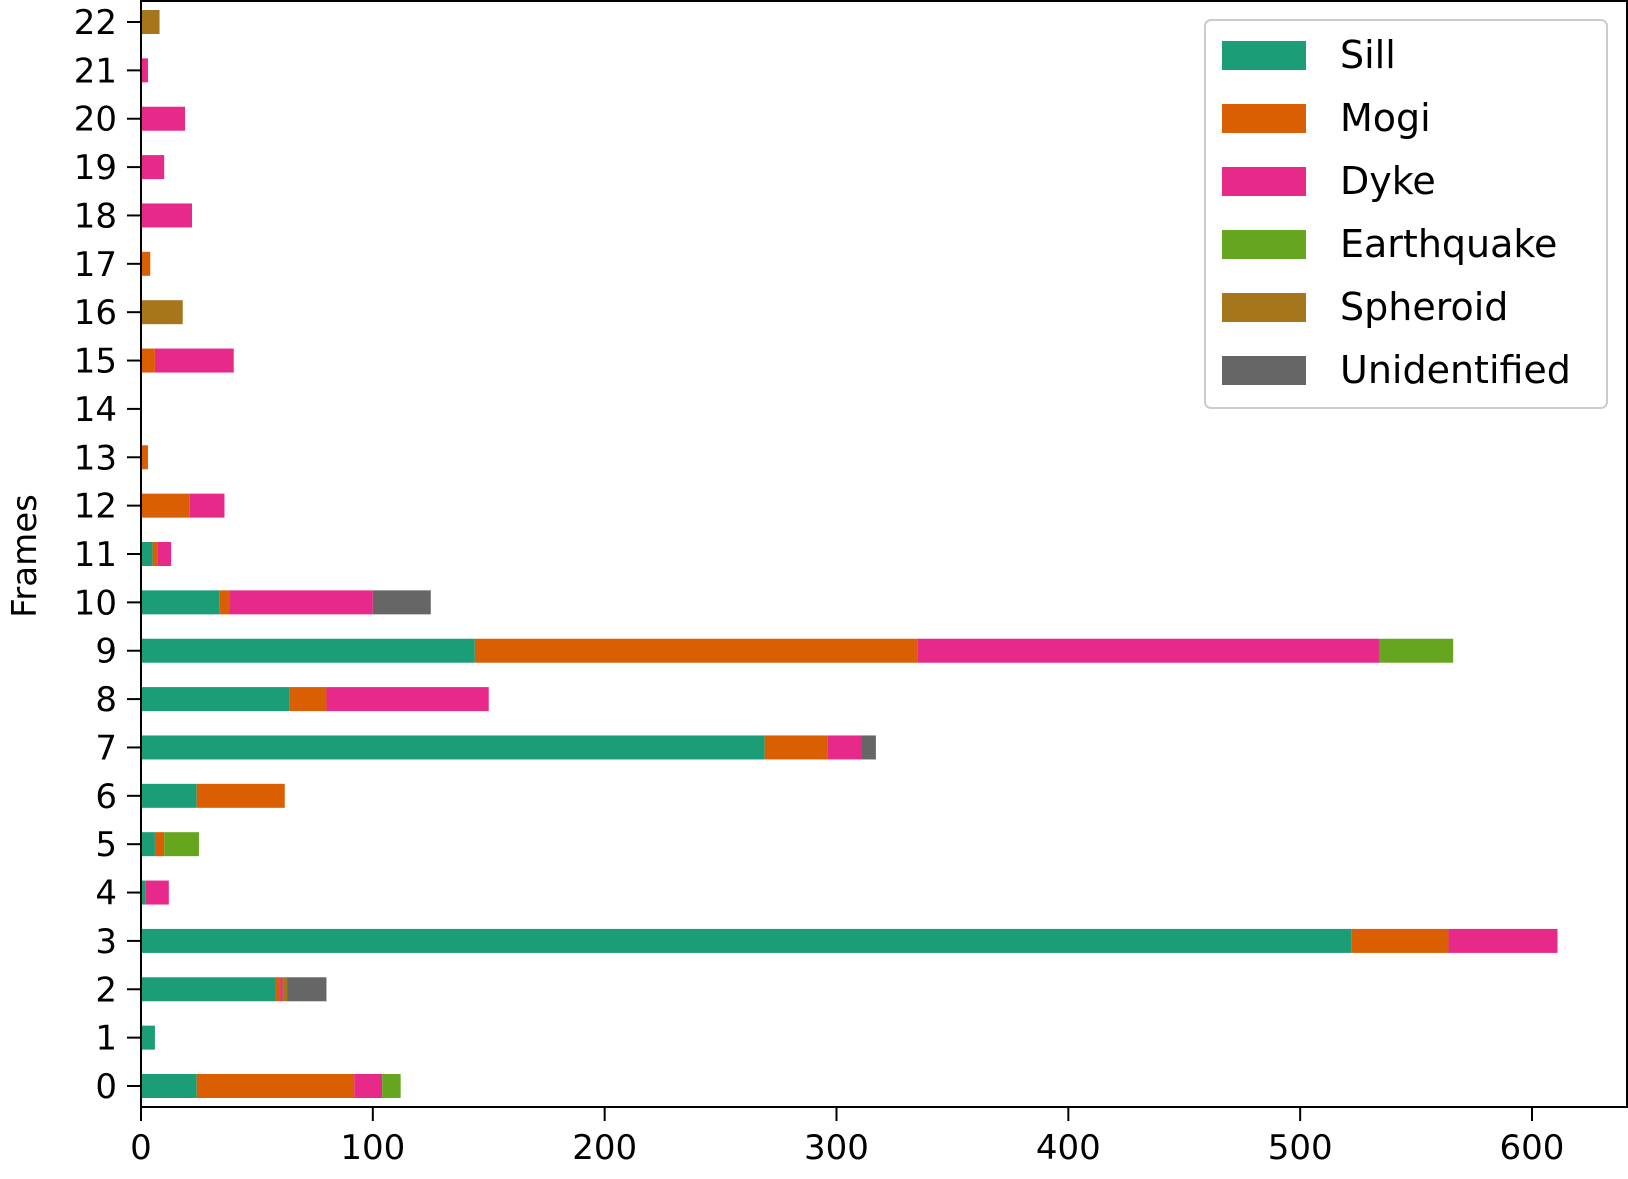 This screenshot has width=1628, height=1179. I want to click on legend-label-unidentified: Unidentified, so click(1455, 370).